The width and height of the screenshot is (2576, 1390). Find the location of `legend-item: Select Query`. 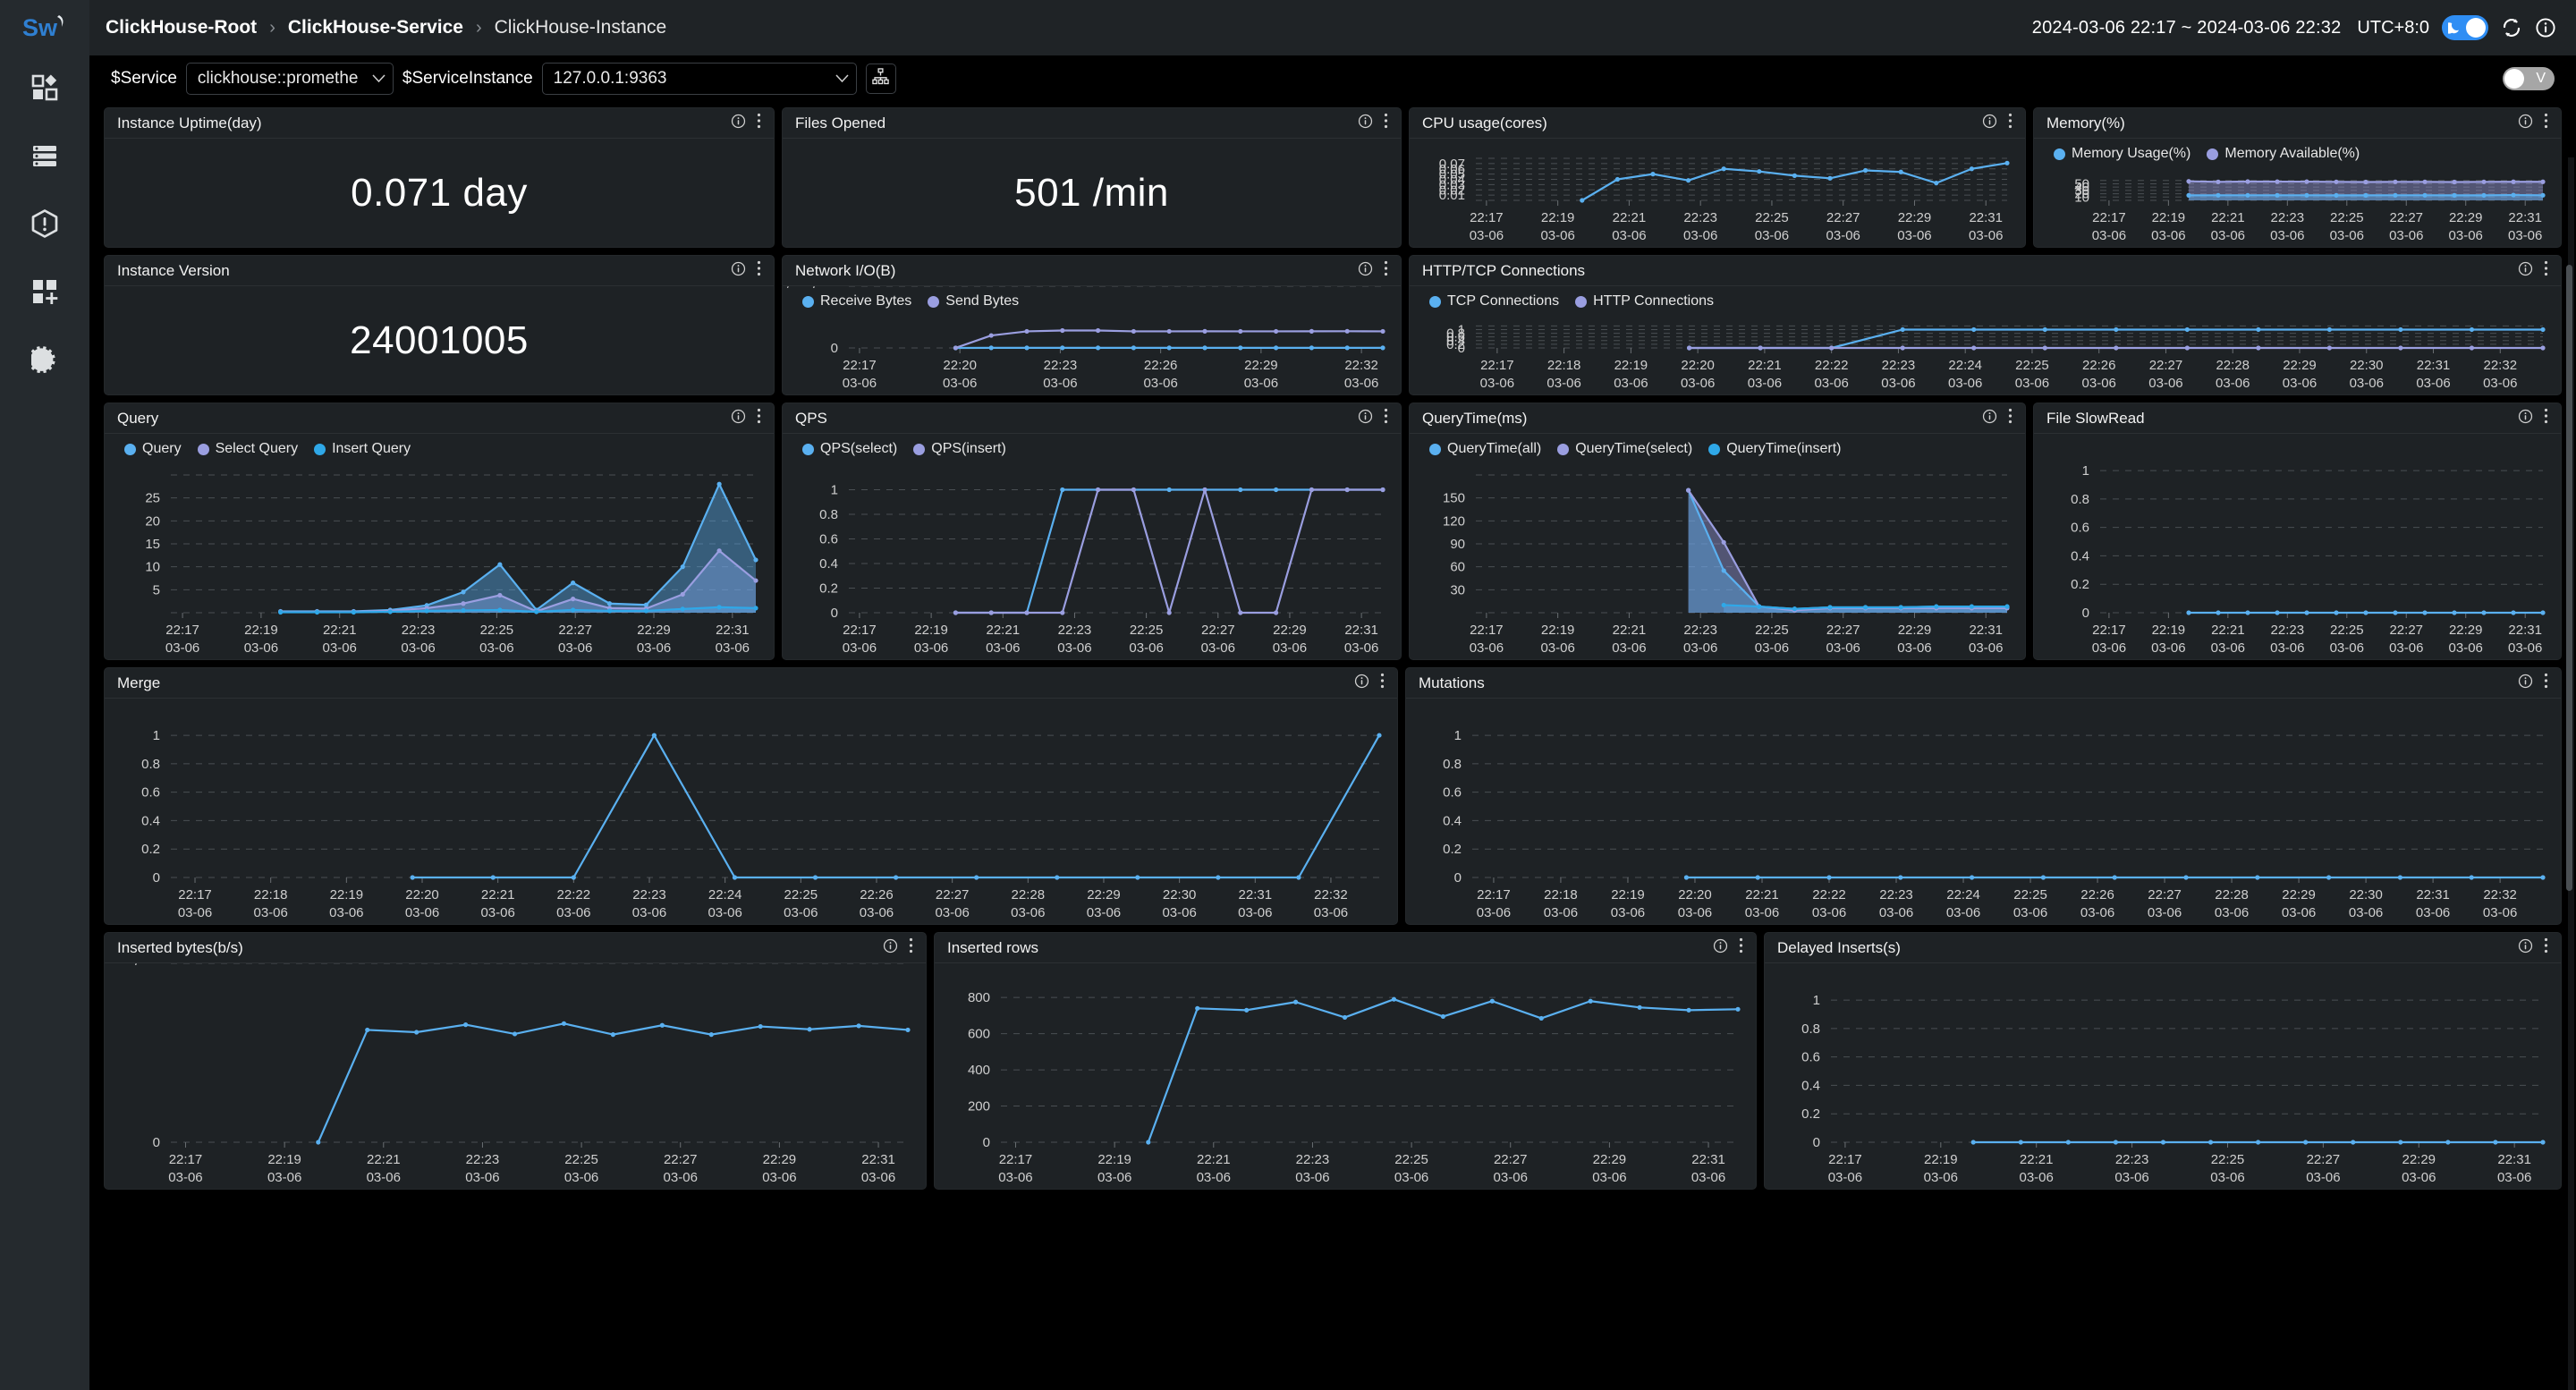

legend-item: Select Query is located at coordinates (247, 449).